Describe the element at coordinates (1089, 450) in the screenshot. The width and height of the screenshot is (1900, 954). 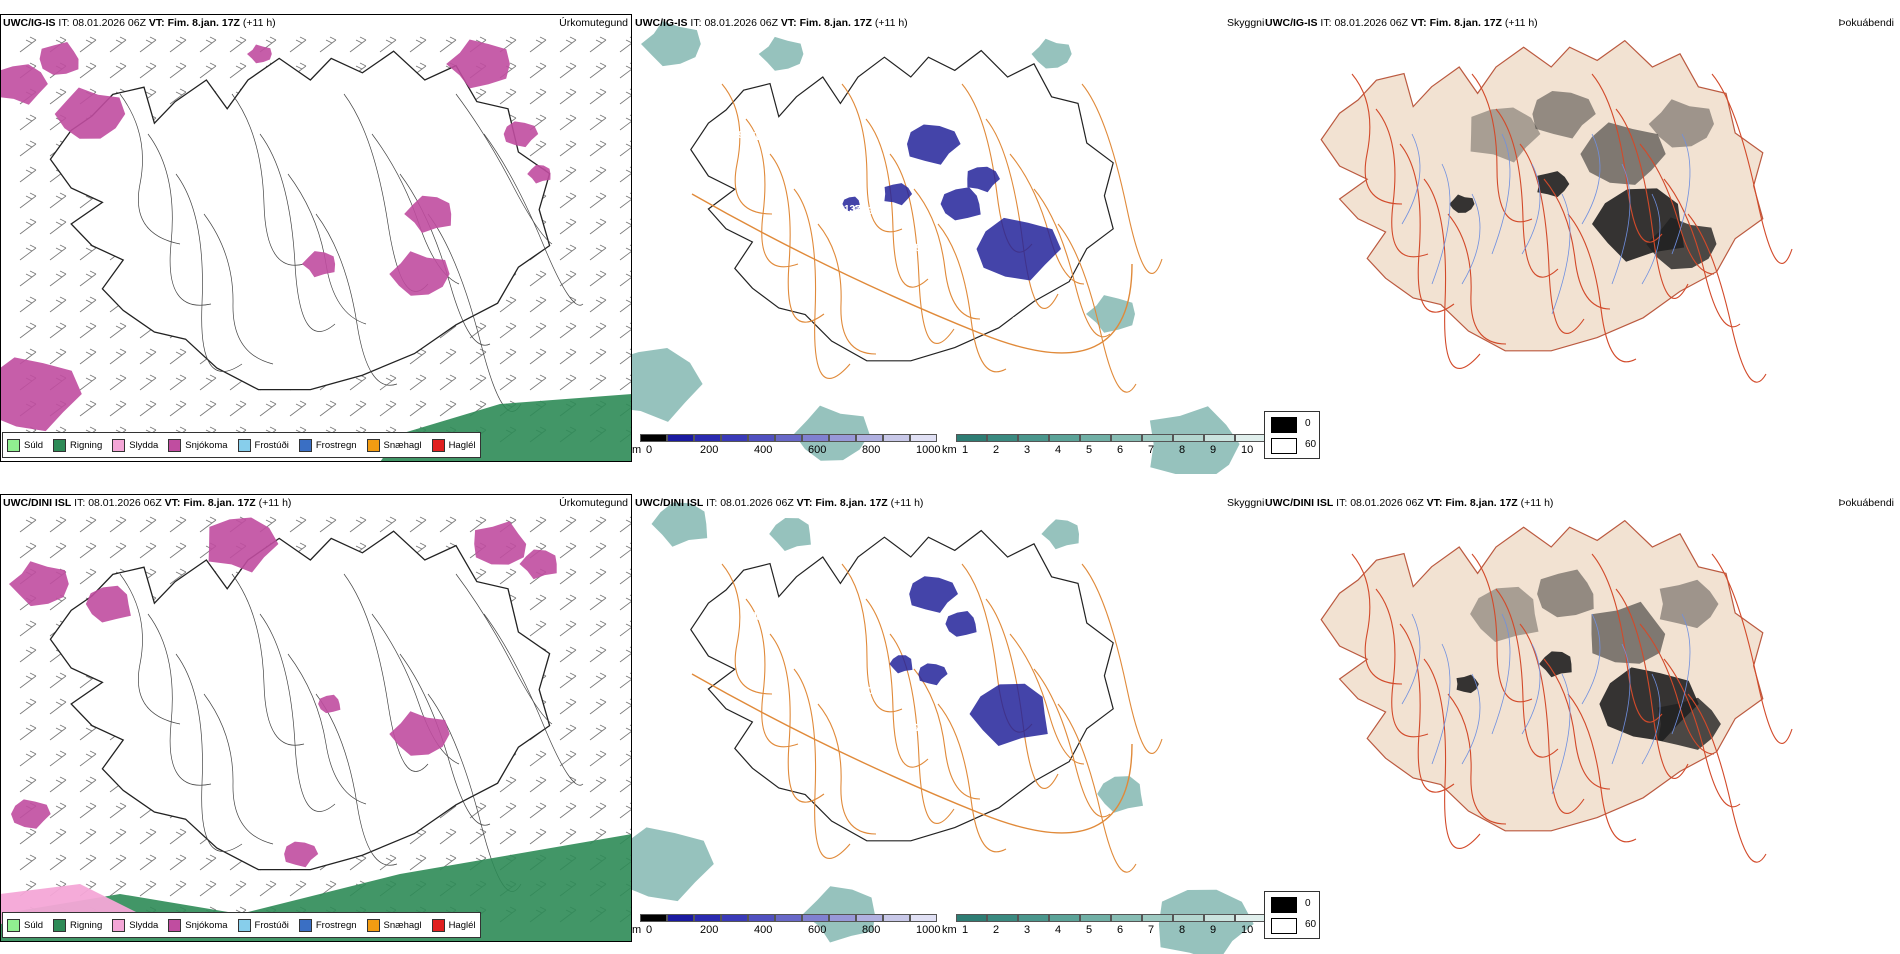
I see `visibility-tick: 5` at that location.